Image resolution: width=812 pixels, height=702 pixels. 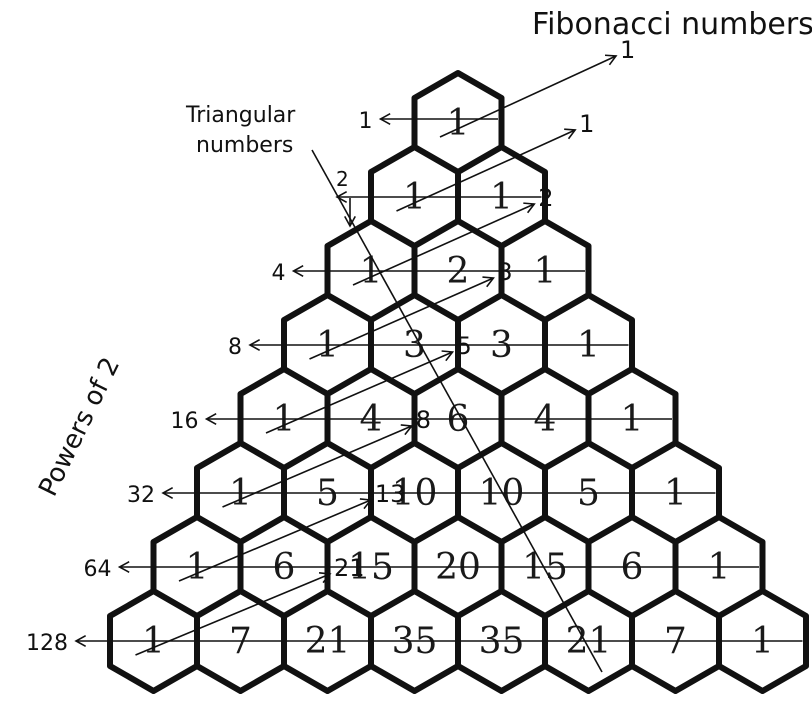 I want to click on cell-value: 1, so click(x=458, y=123).